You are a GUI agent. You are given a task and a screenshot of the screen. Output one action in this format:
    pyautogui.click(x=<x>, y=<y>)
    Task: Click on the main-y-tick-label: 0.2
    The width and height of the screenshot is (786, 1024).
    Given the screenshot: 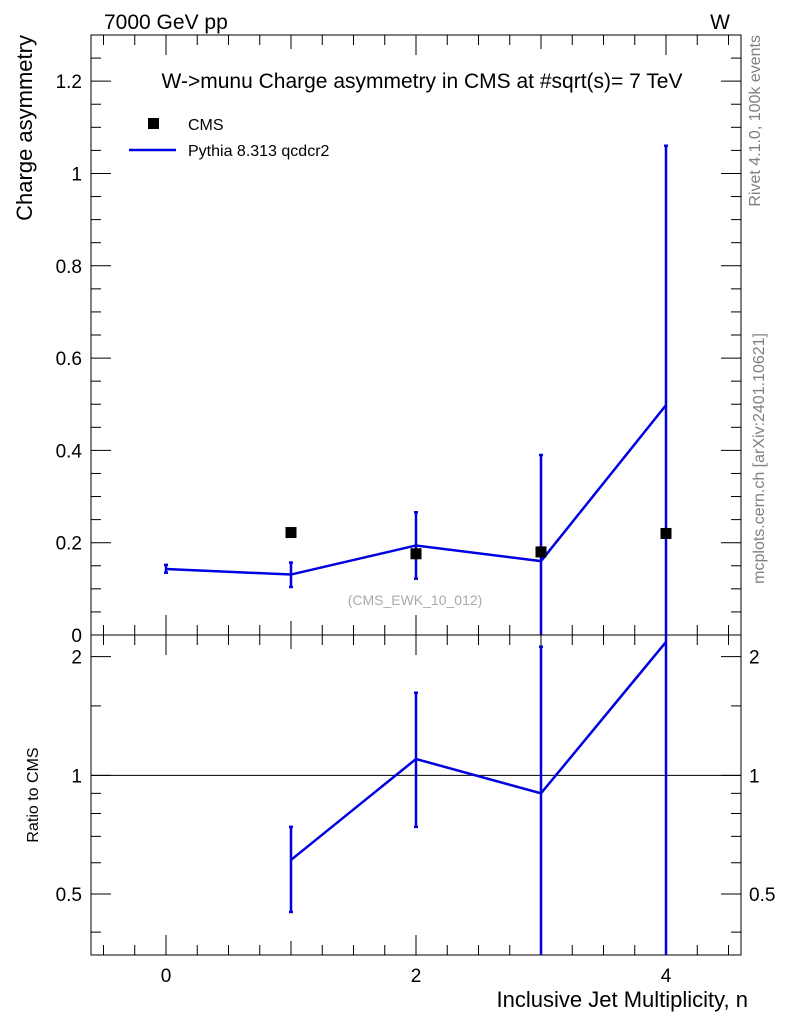 What is the action you would take?
    pyautogui.click(x=69, y=544)
    